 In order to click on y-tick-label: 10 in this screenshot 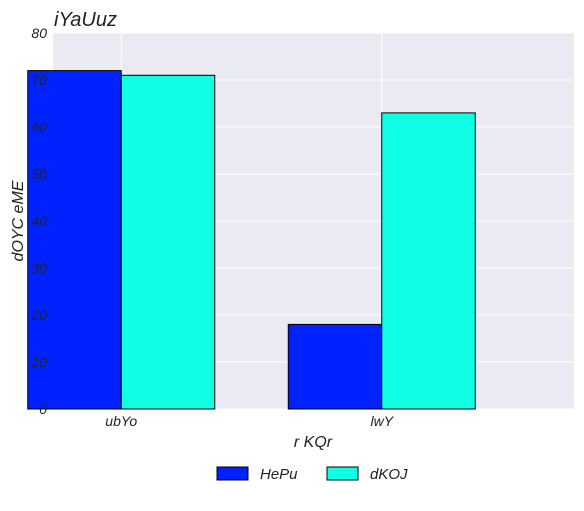, I will do `click(39, 362)`.